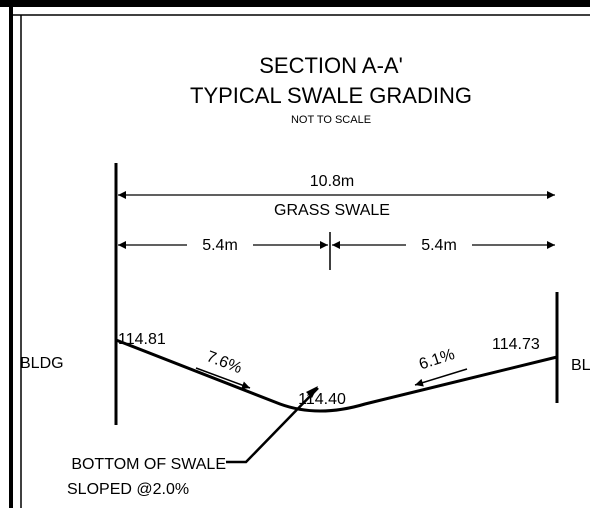 This screenshot has height=508, width=590. What do you see at coordinates (336, 375) in the screenshot?
I see `swale-profile` at bounding box center [336, 375].